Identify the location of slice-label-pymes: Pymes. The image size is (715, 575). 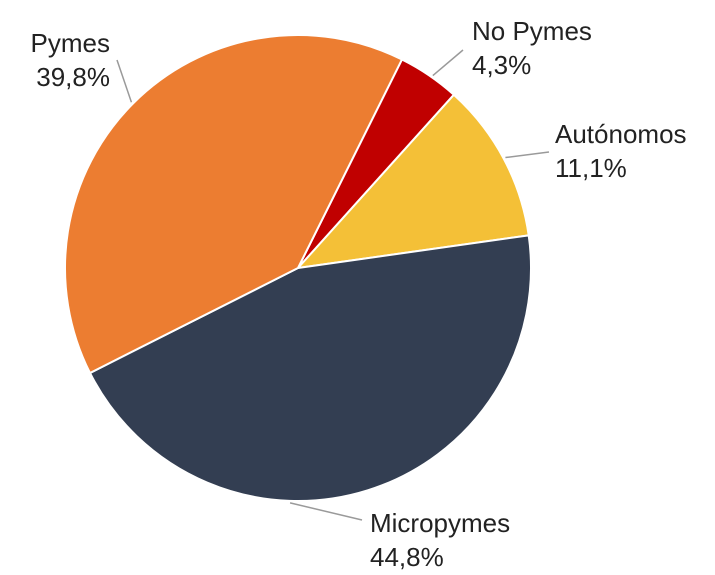
(70, 43).